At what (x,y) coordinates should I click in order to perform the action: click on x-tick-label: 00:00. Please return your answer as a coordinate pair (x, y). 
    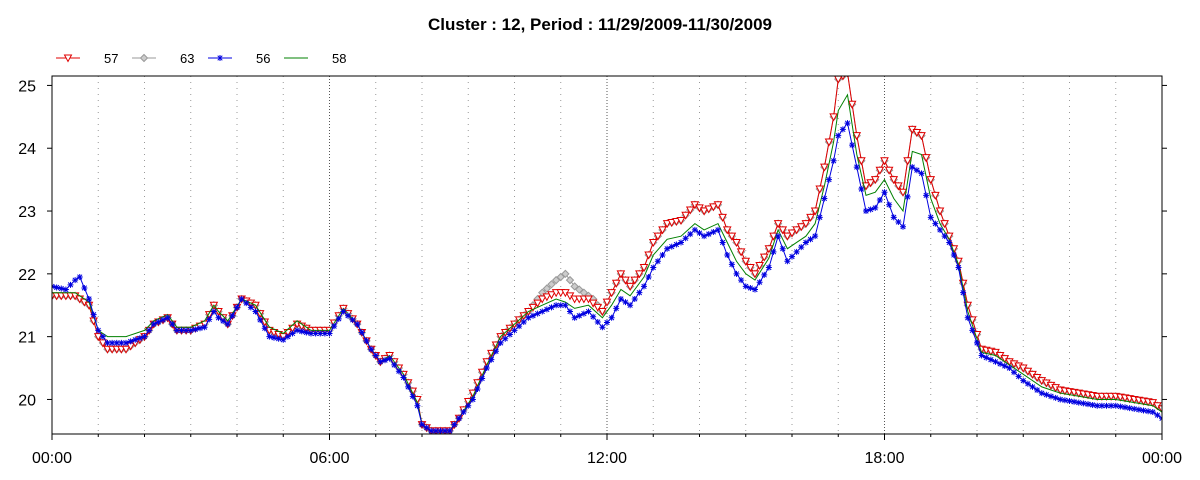
    Looking at the image, I should click on (1162, 458).